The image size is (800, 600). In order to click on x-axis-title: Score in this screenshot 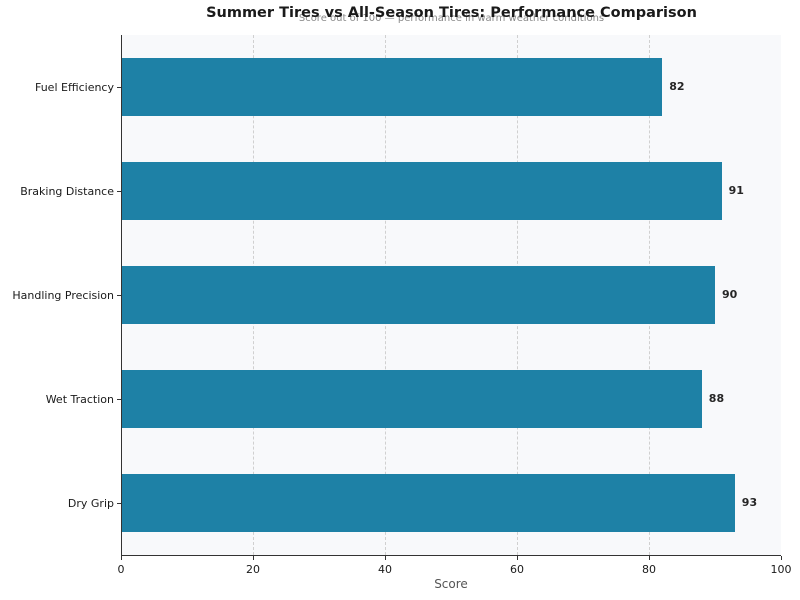, I will do `click(451, 584)`.